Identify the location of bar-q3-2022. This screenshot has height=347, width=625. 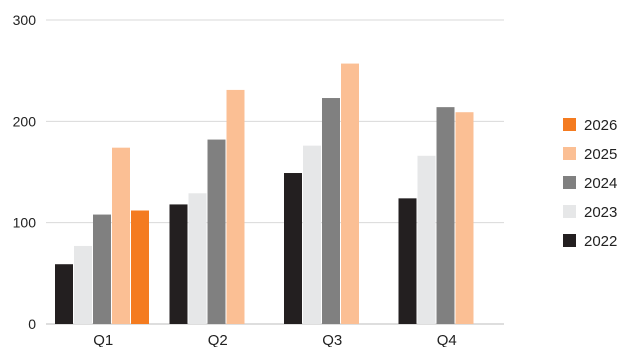
(293, 248).